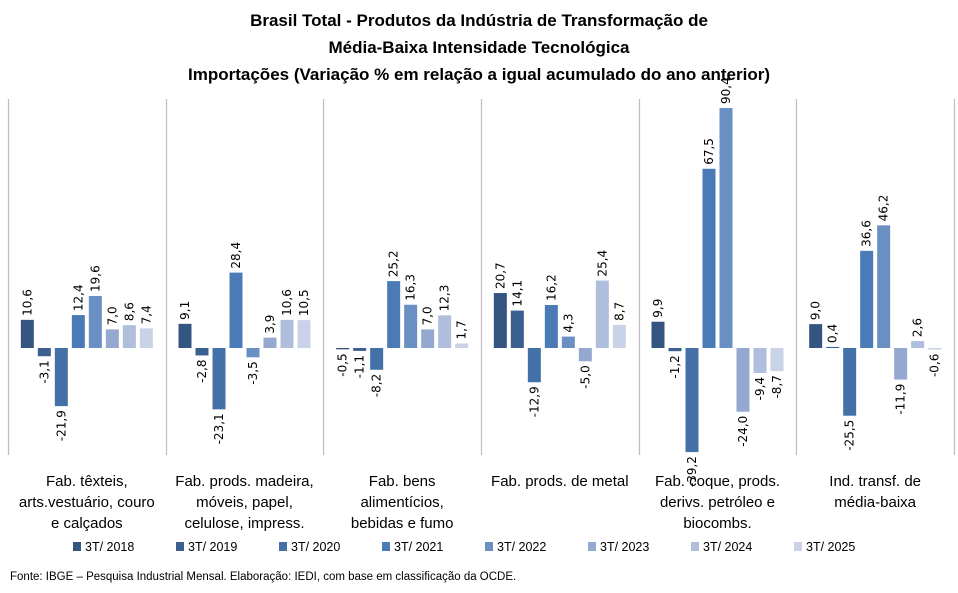  I want to click on chart-title-line-2: Média-Baixa Intensidade Tecnológica, so click(479, 47).